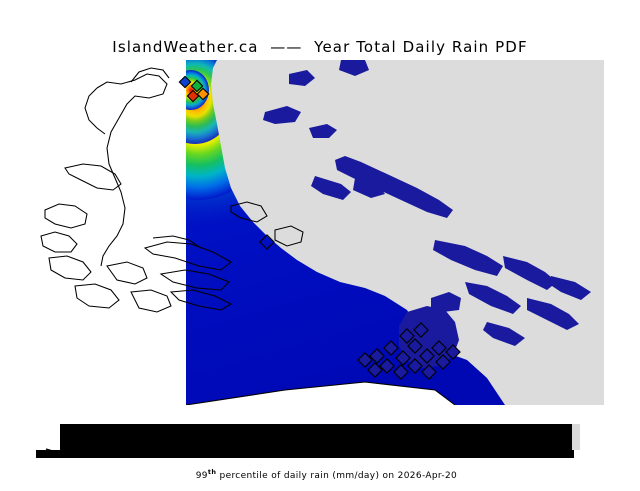  What do you see at coordinates (576, 437) in the screenshot?
I see `colorbar-tail-segment` at bounding box center [576, 437].